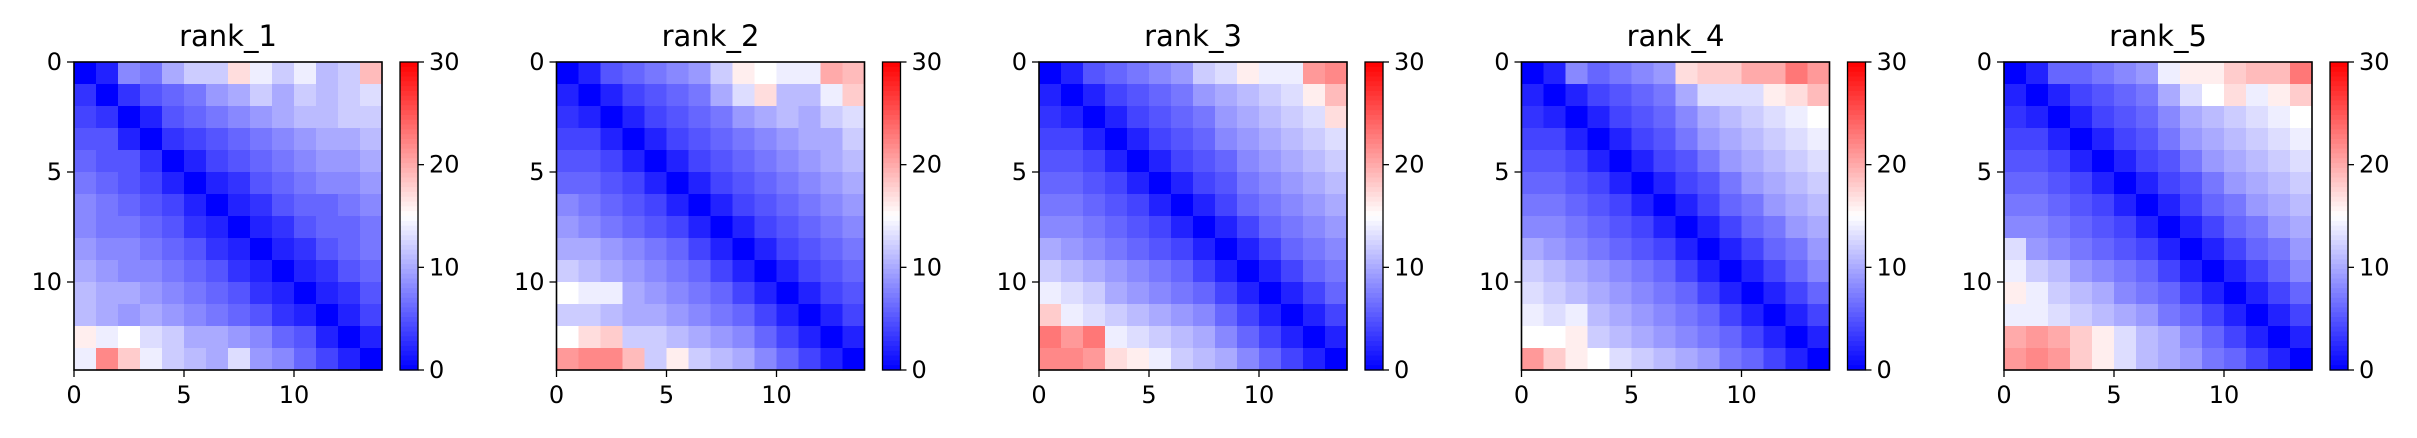 The width and height of the screenshot is (2417, 438). What do you see at coordinates (2374, 165) in the screenshot?
I see `colorbar-tick-label: 20` at bounding box center [2374, 165].